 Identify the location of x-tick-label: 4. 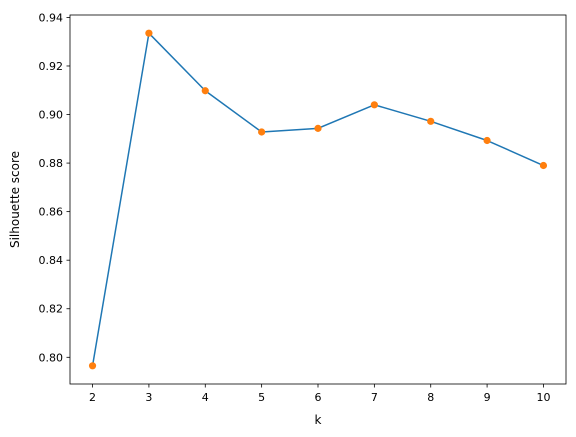
(205, 397).